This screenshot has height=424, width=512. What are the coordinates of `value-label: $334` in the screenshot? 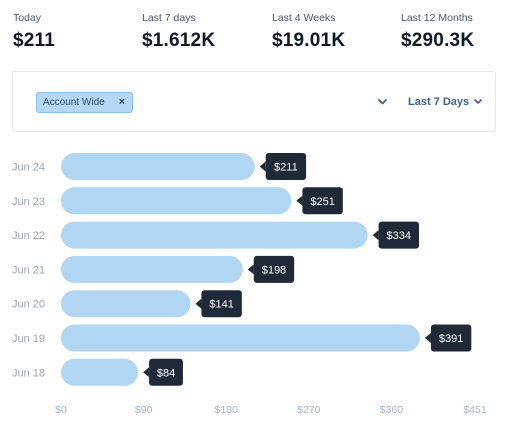 It's located at (399, 236).